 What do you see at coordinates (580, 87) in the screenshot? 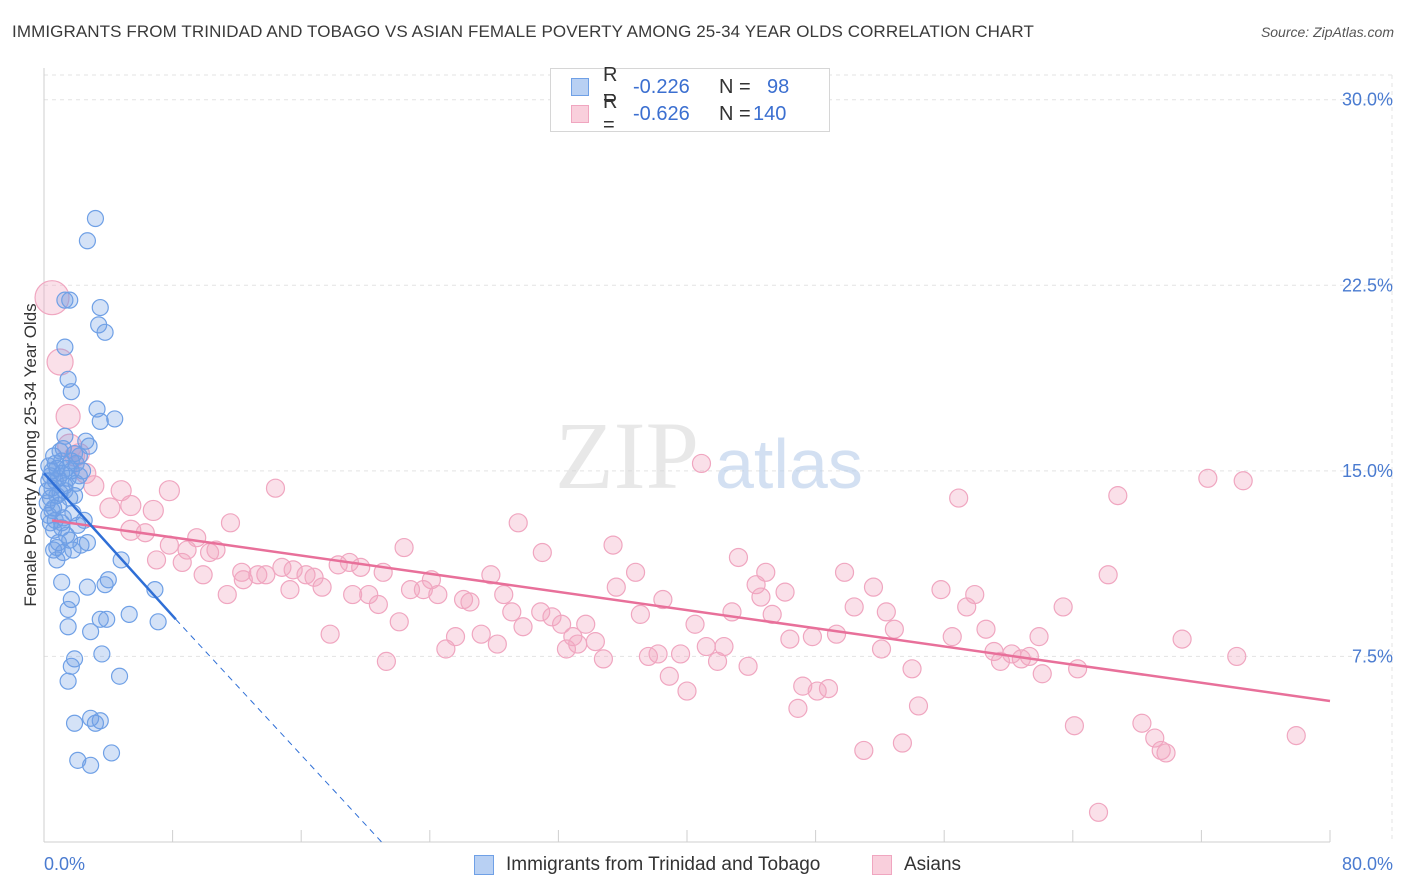
I see `blue-swatch-icon` at bounding box center [580, 87].